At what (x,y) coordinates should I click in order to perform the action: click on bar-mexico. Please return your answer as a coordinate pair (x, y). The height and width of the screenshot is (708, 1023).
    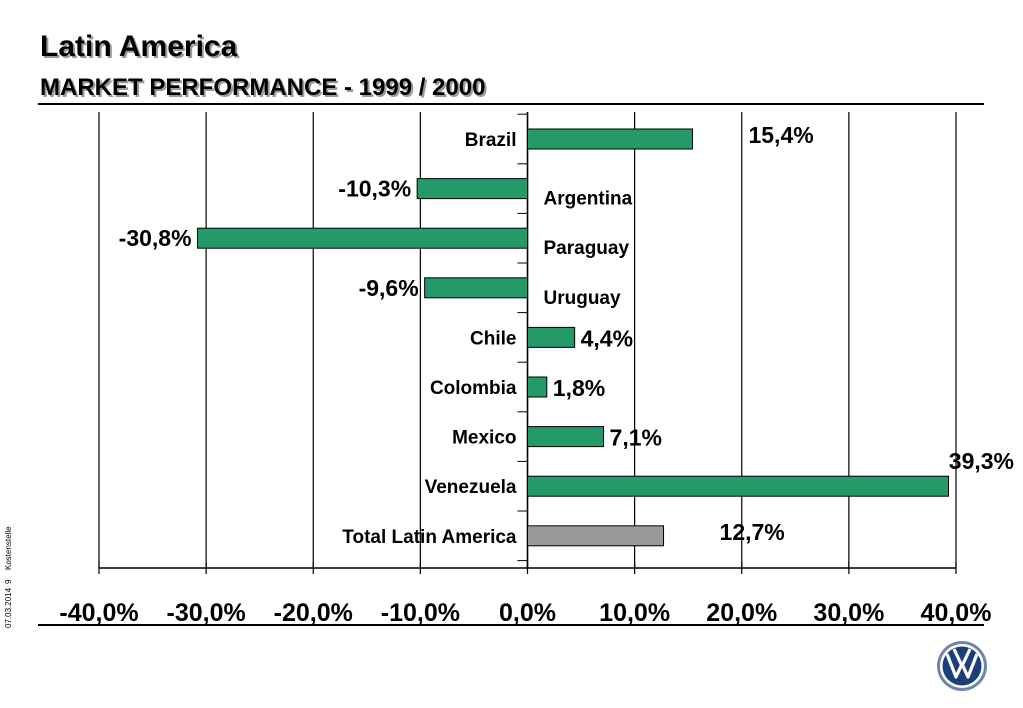
    Looking at the image, I should click on (566, 437).